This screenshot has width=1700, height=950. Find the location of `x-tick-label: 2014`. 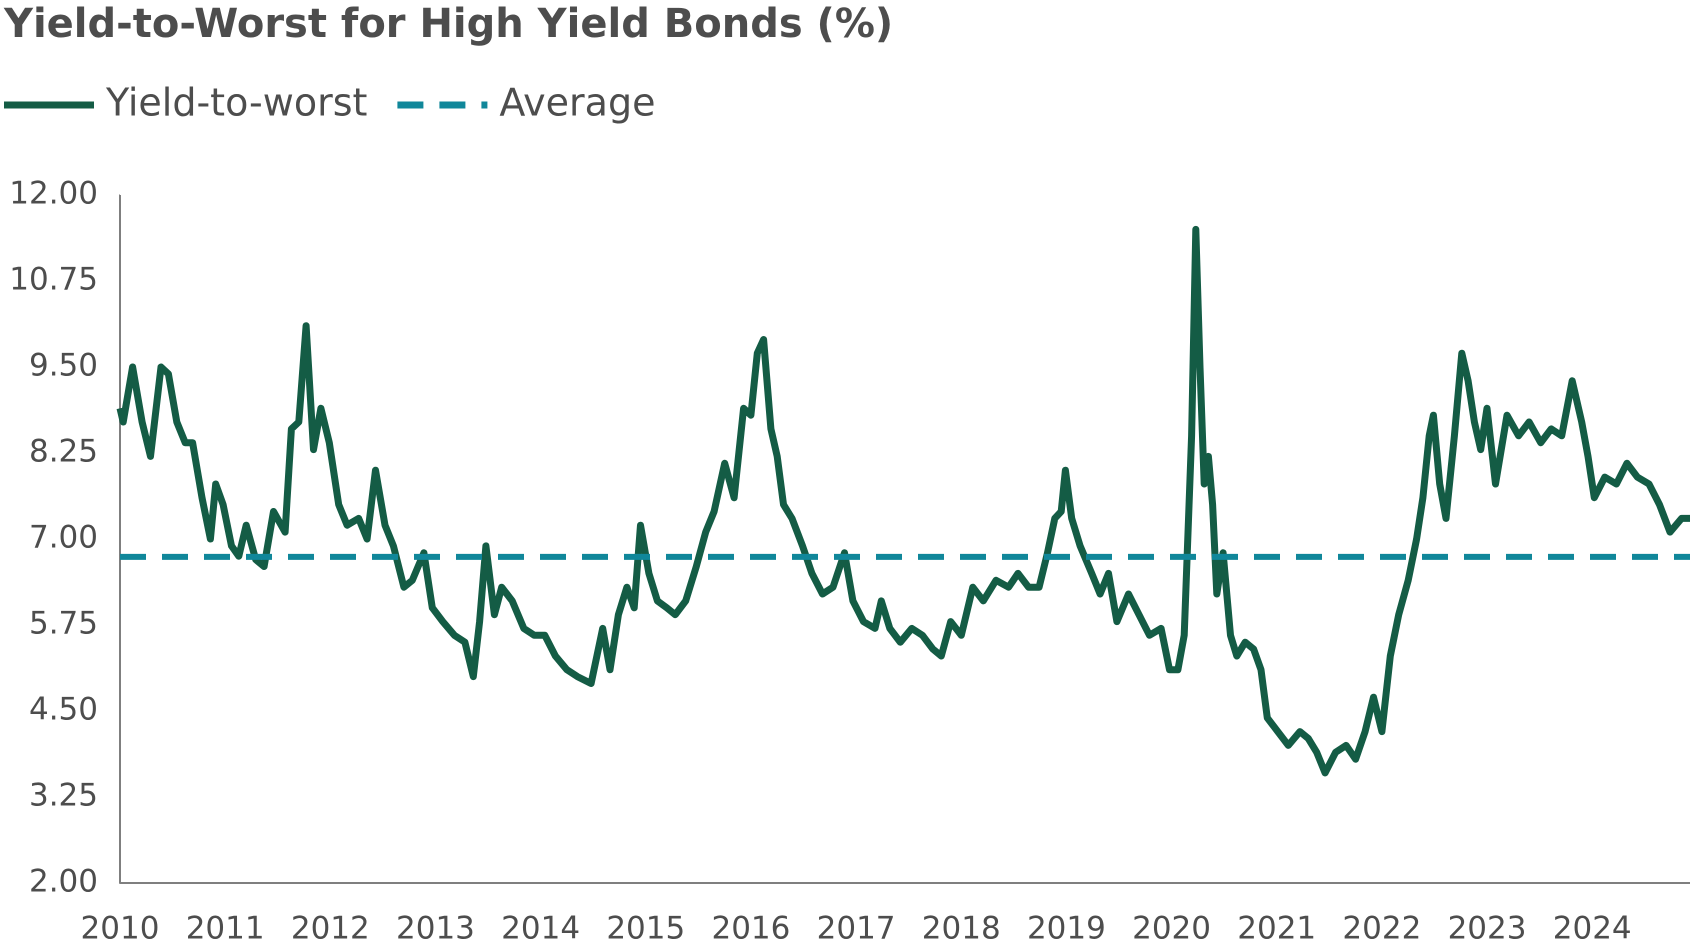

x-tick-label: 2014 is located at coordinates (540, 929).